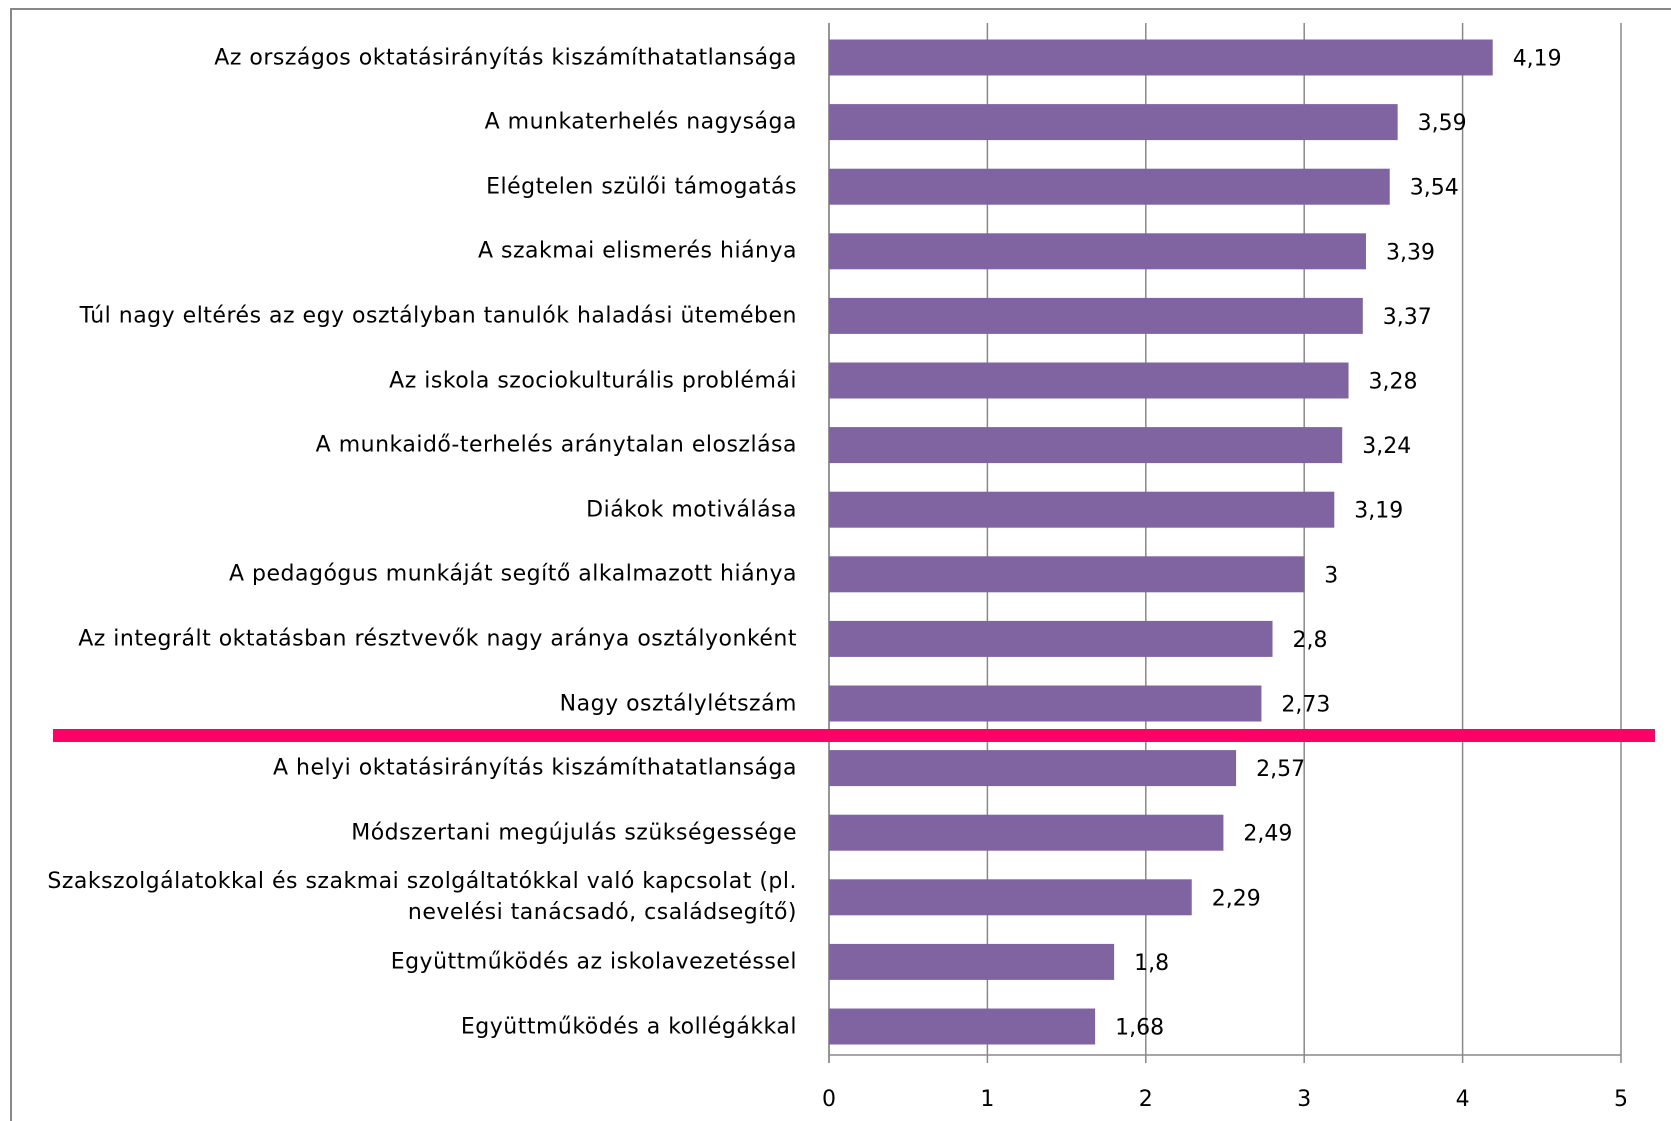 The image size is (1671, 1121). Describe the element at coordinates (574, 833) in the screenshot. I see `category-label: Módszertani megújulás szükségessége` at that location.